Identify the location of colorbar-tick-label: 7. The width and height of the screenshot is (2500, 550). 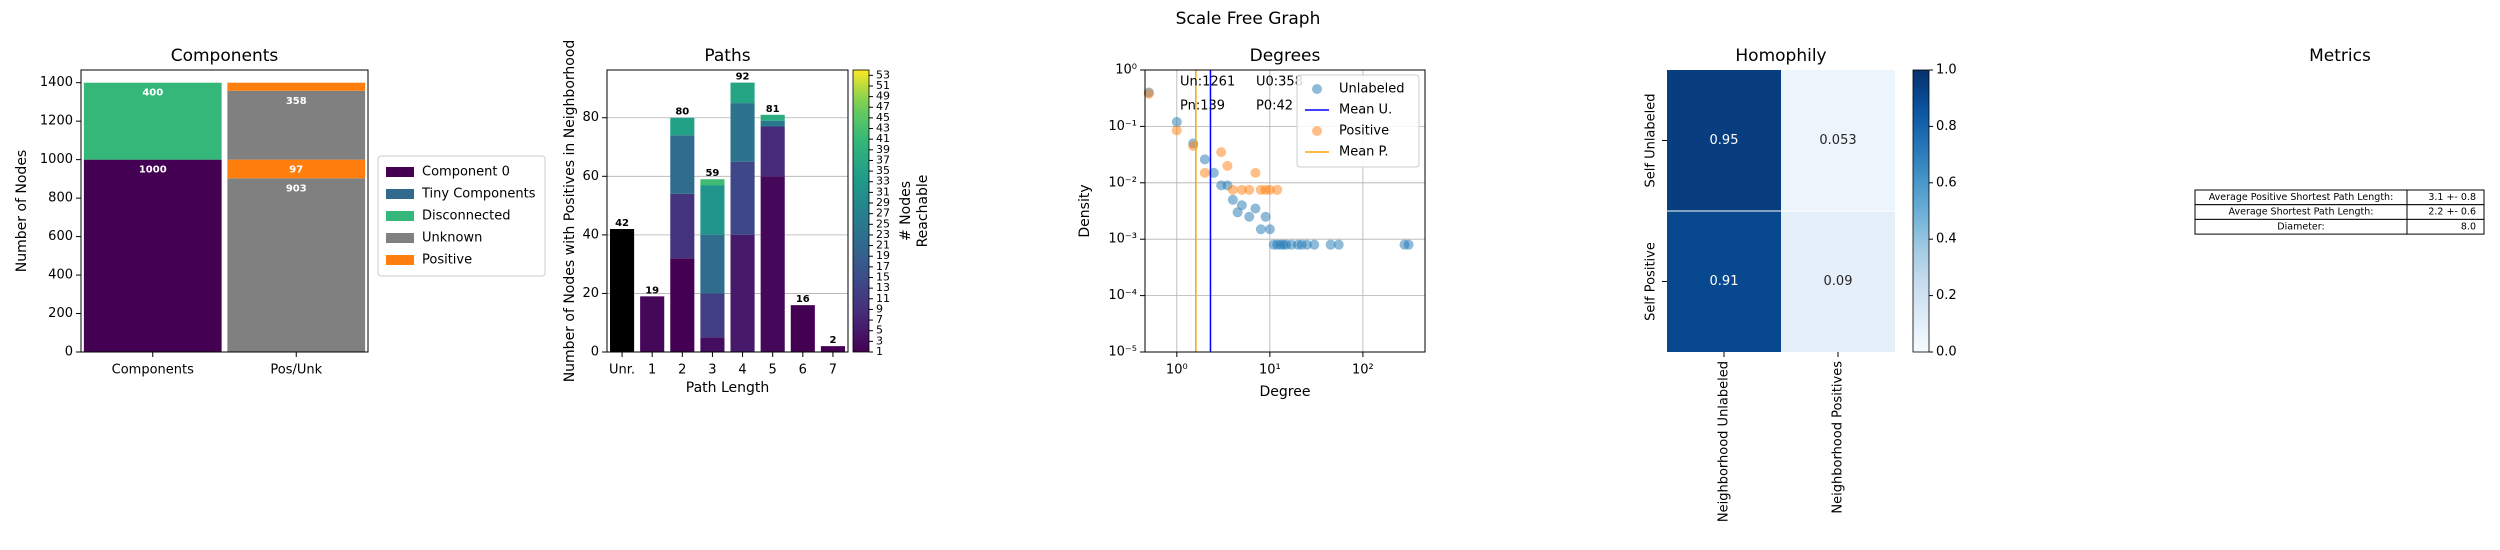
(879, 319).